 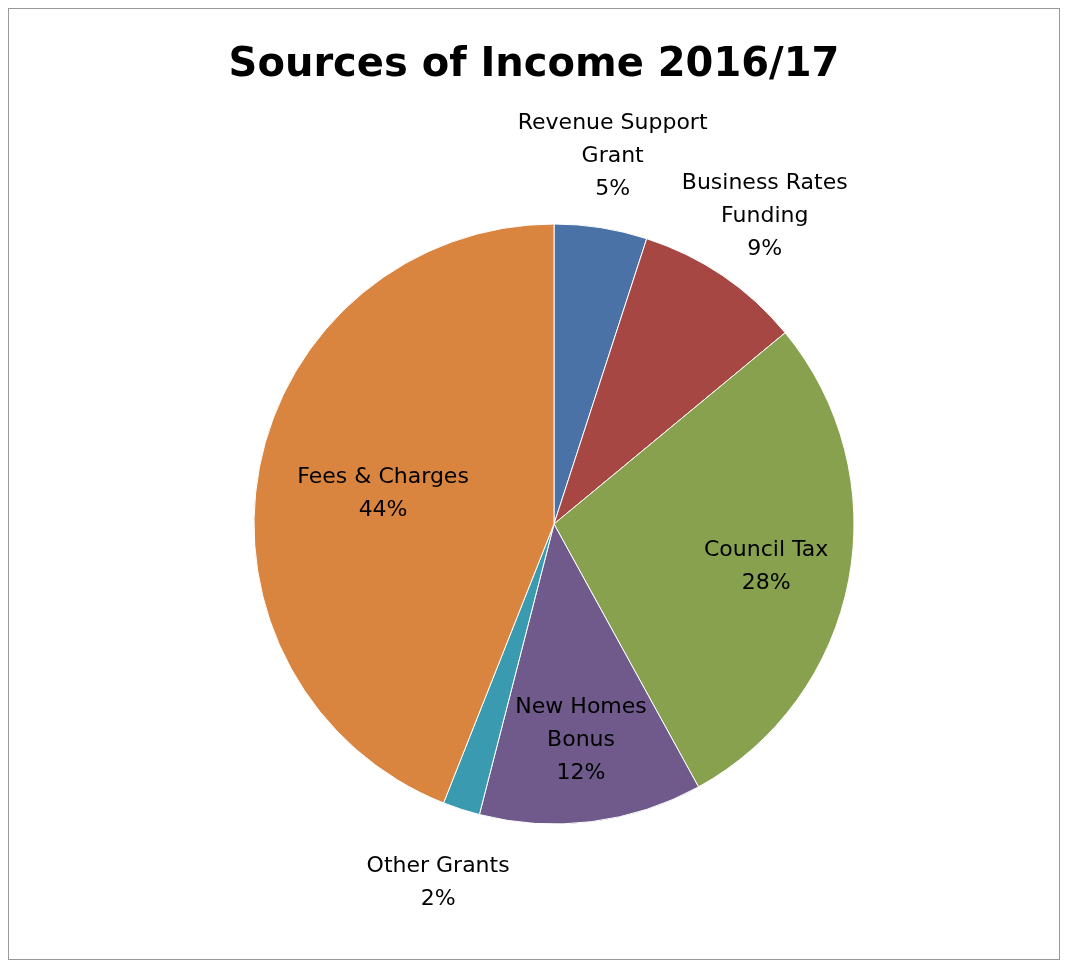 What do you see at coordinates (764, 197) in the screenshot?
I see `slice-label: Business Rates Funding` at bounding box center [764, 197].